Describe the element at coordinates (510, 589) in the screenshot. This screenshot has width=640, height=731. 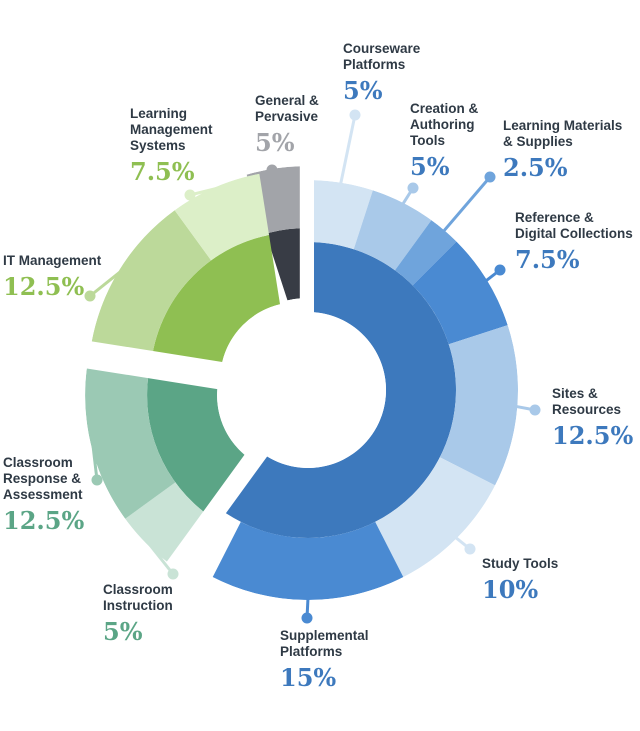
I see `segment-percent: 10%` at that location.